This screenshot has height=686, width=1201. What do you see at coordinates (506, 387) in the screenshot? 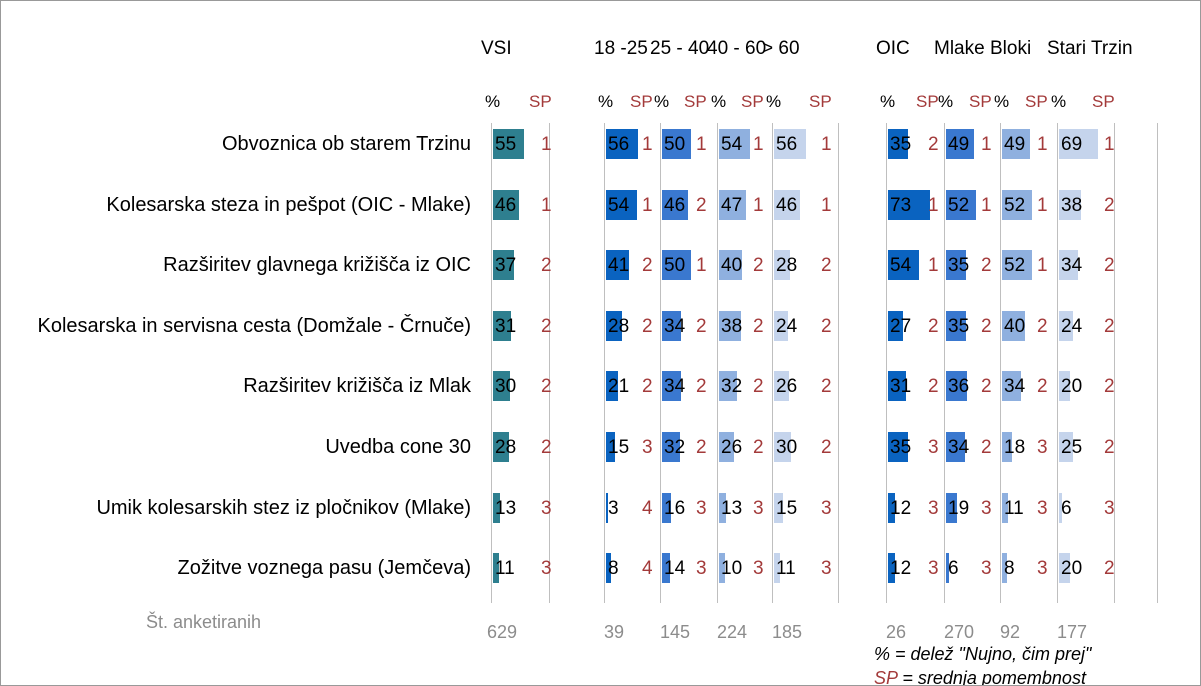
I see `pct-label: 30` at bounding box center [506, 387].